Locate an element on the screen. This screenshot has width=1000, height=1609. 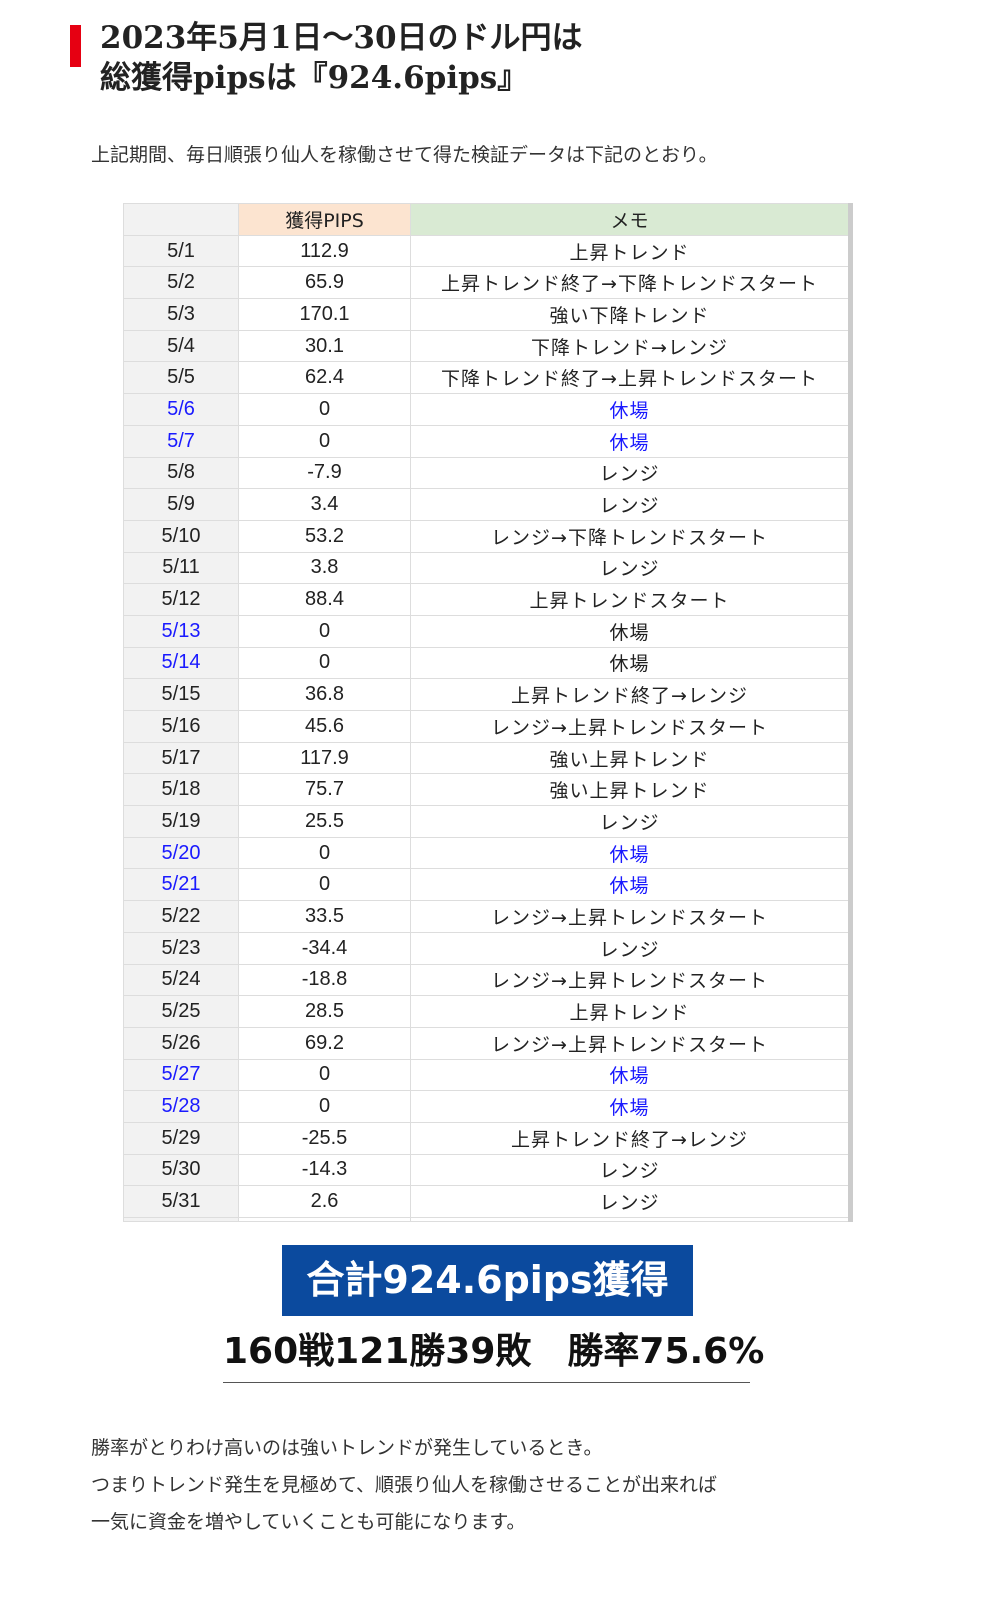
total-pips-banner: 合計924.6pips獲得 is located at coordinates (487, 1280).